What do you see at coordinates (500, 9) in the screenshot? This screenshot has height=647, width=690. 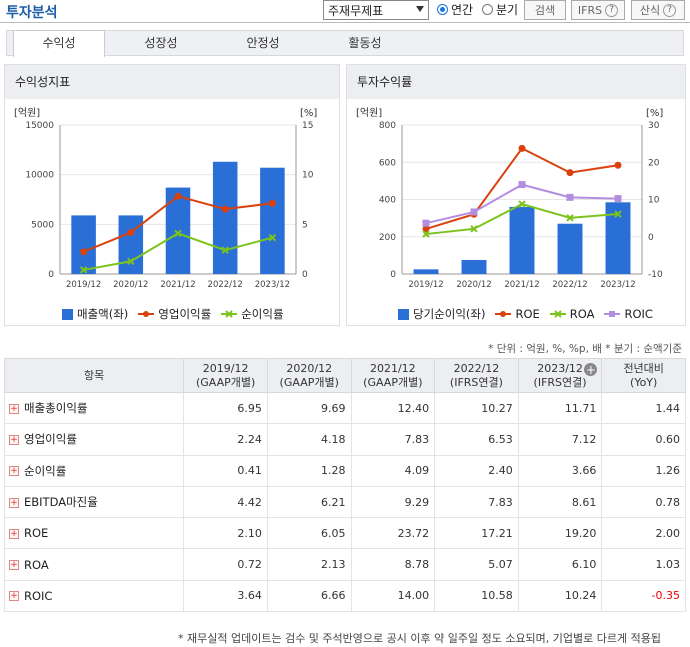 I see `radio-quarter: 분기` at bounding box center [500, 9].